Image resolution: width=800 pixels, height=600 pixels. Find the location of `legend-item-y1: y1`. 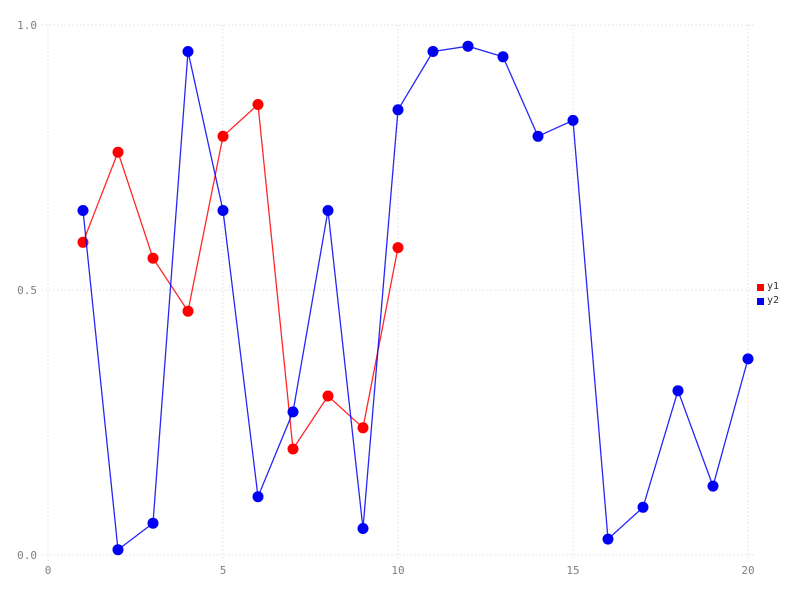

legend-item-y1: y1 is located at coordinates (768, 287).